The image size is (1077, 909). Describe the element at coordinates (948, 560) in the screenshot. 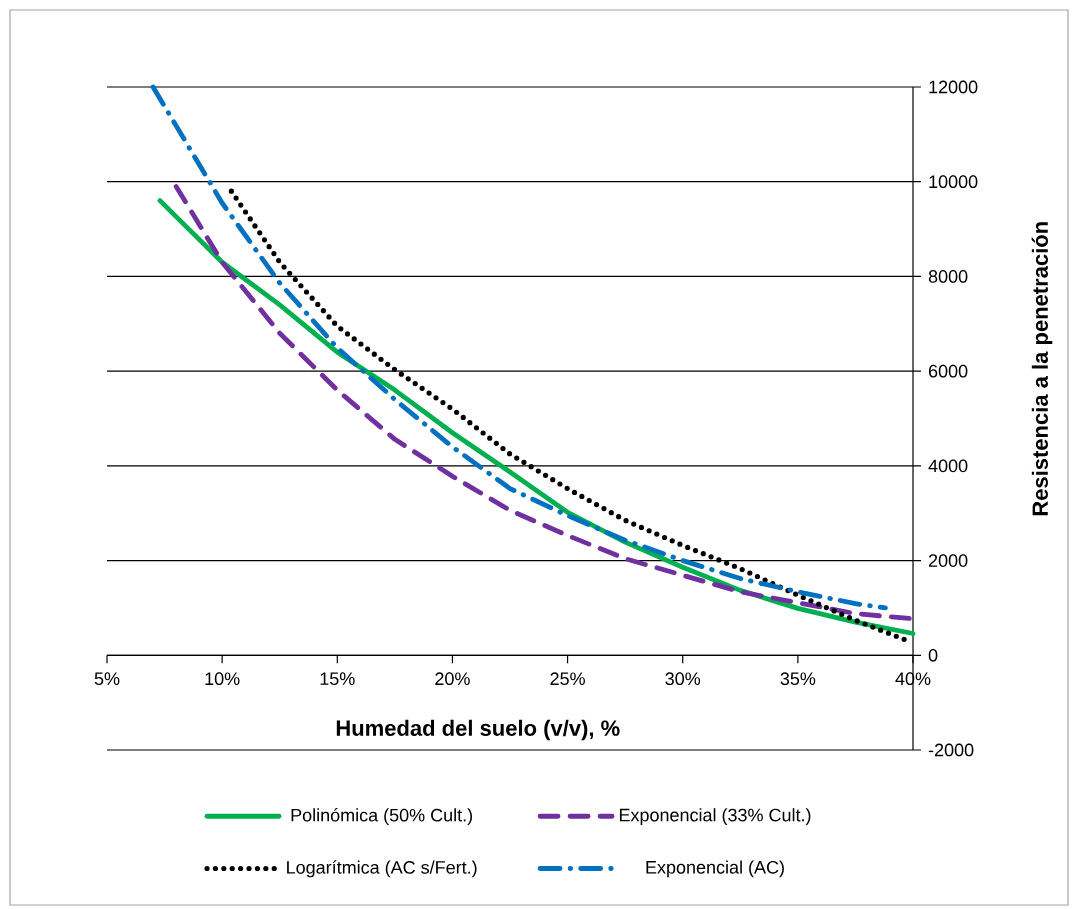

I see `y-tick-label: 2000` at that location.